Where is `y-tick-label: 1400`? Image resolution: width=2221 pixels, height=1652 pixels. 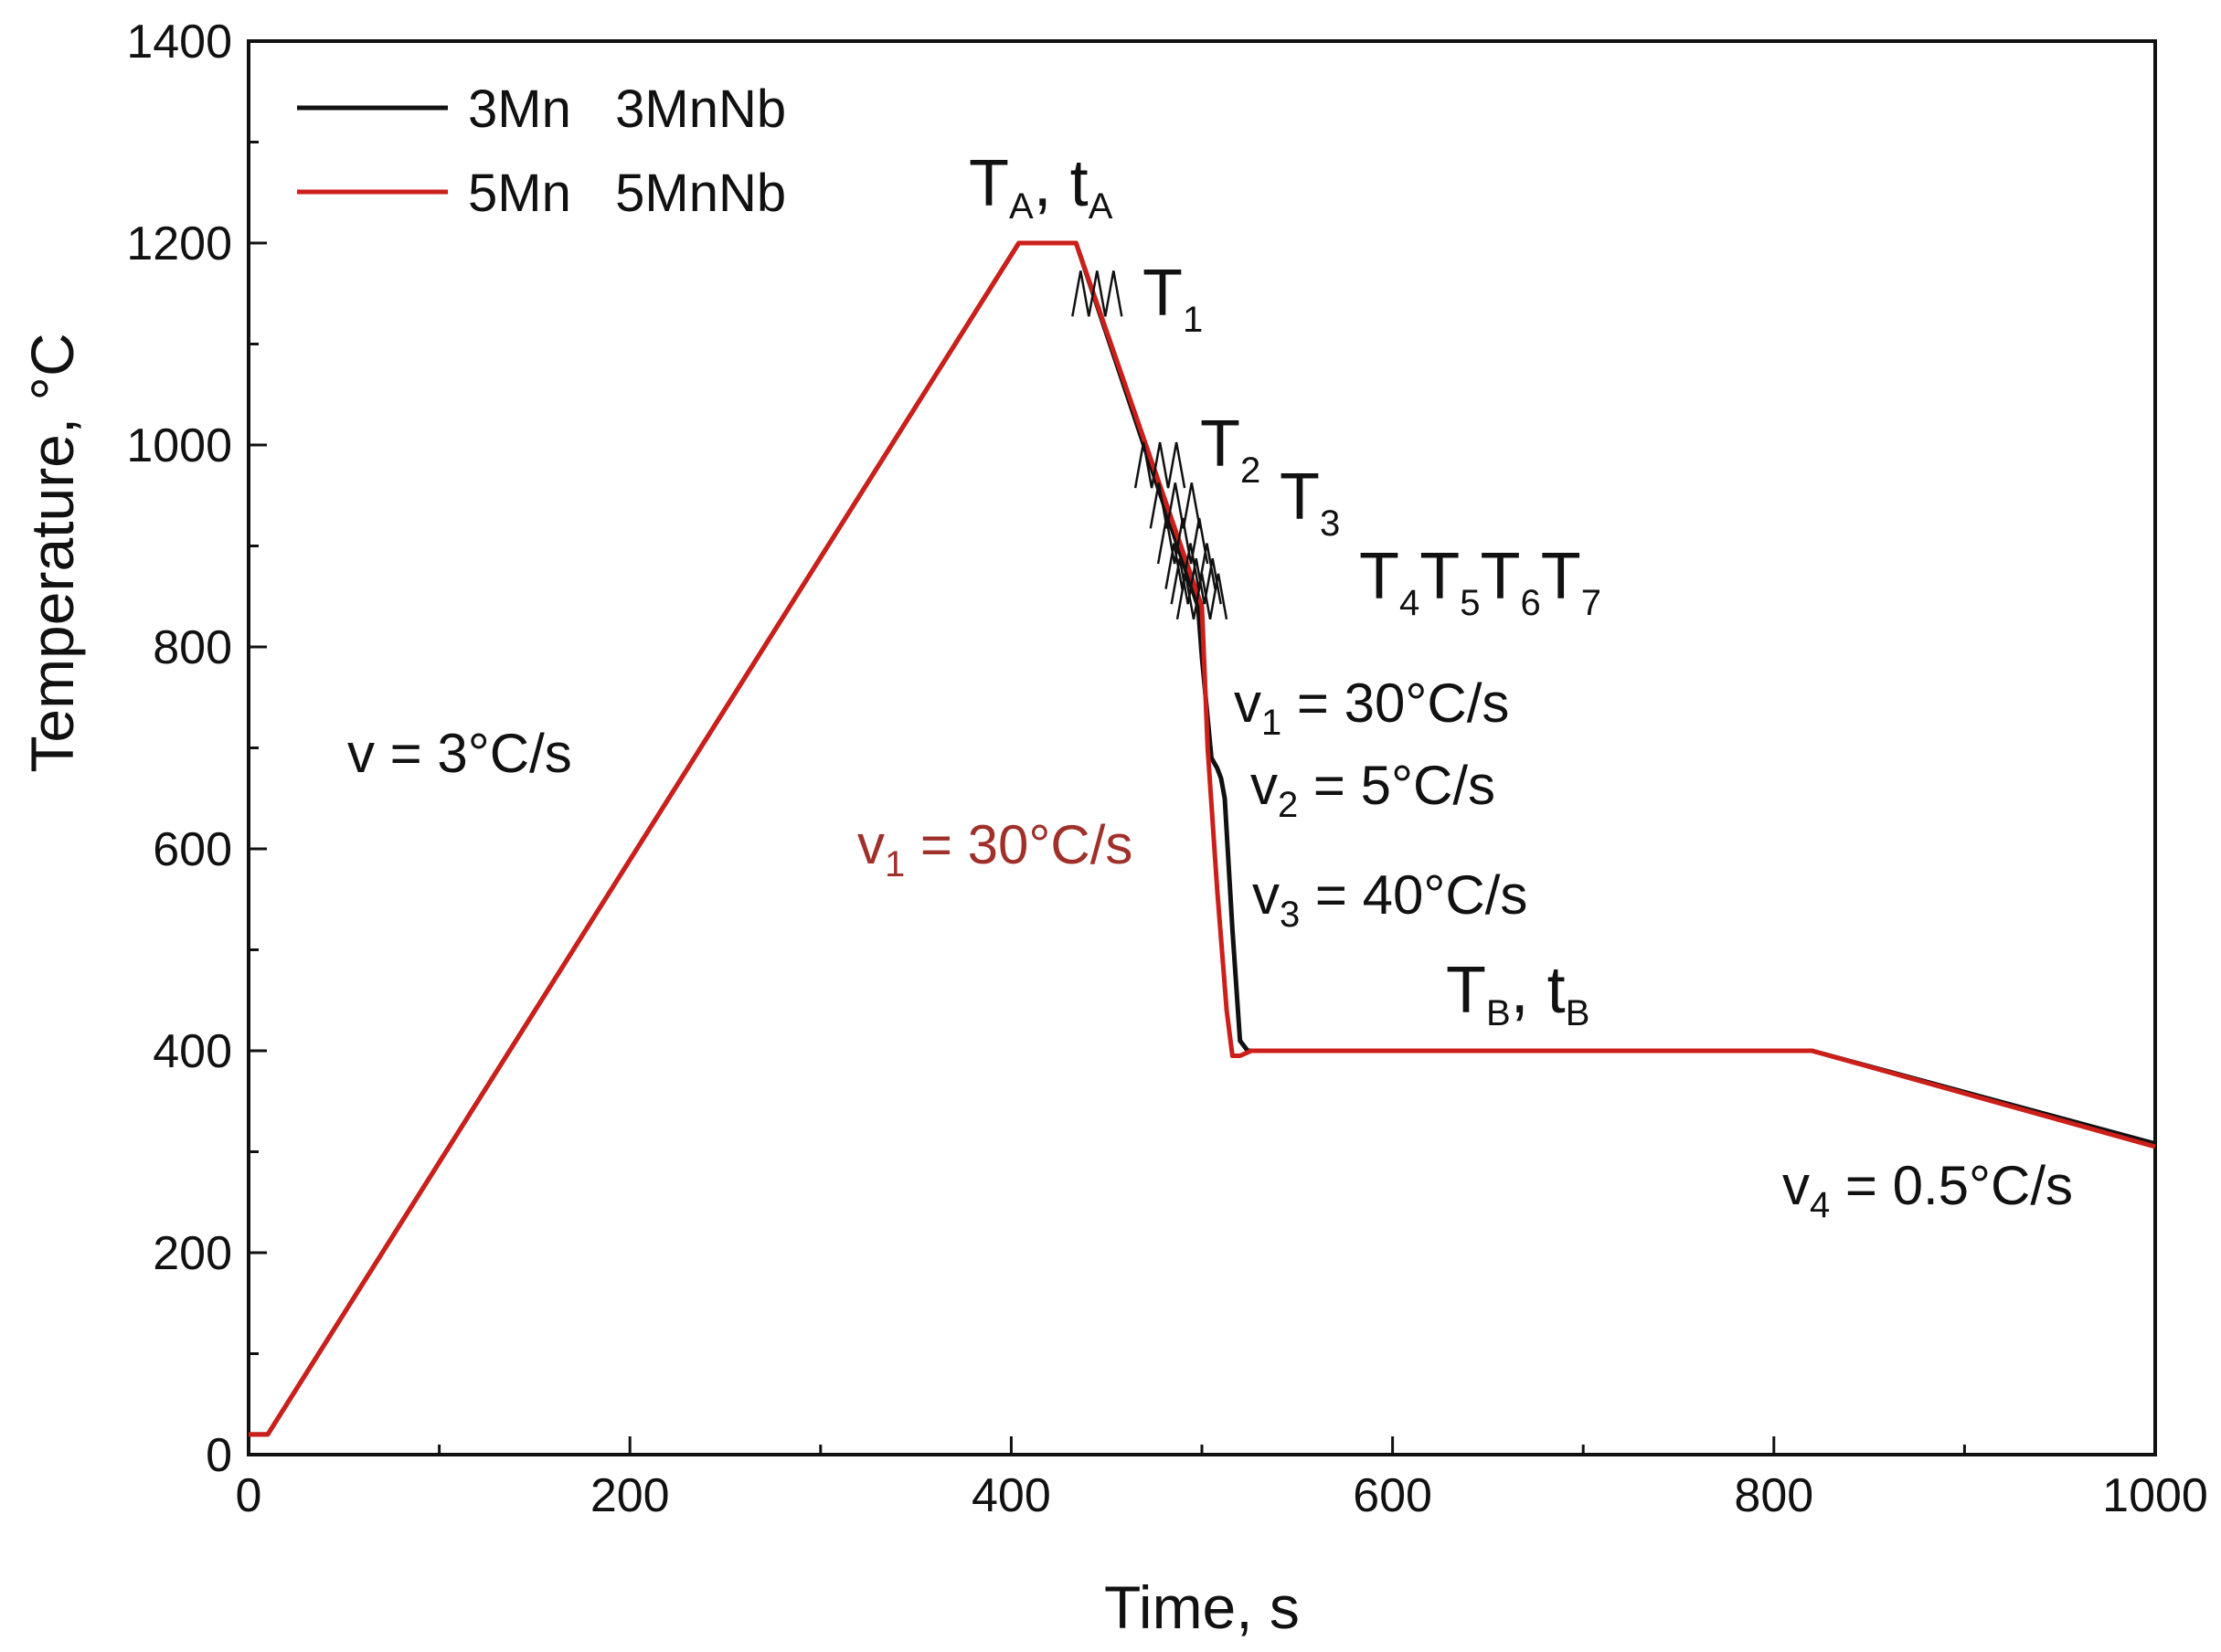
y-tick-label: 1400 is located at coordinates (179, 43).